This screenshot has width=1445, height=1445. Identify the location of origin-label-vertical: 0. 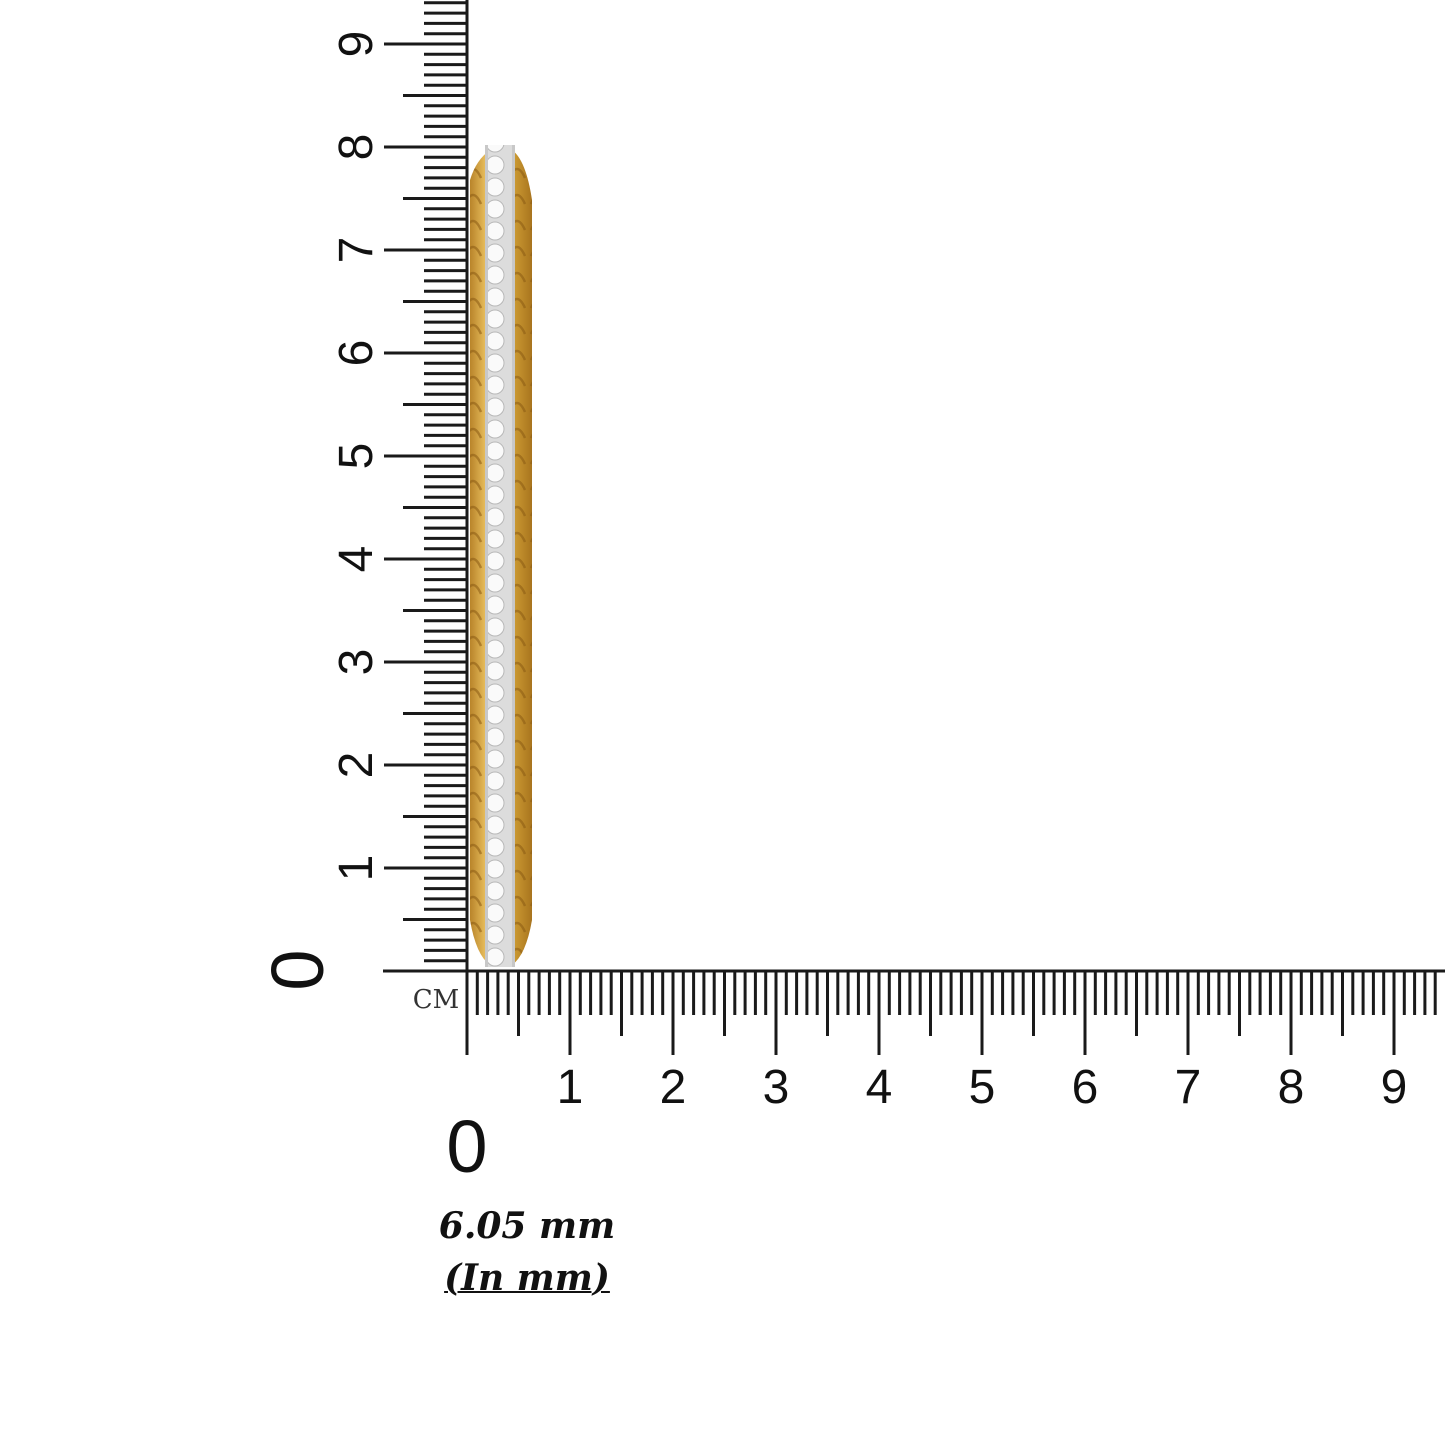
(297, 969).